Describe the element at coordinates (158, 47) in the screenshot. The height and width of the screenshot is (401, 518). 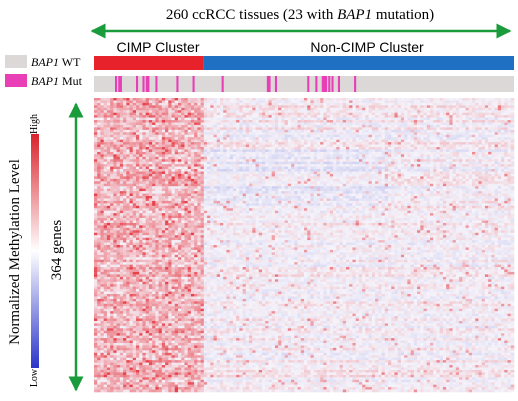
I see `cluster-label-cimp: CIMP Cluster` at that location.